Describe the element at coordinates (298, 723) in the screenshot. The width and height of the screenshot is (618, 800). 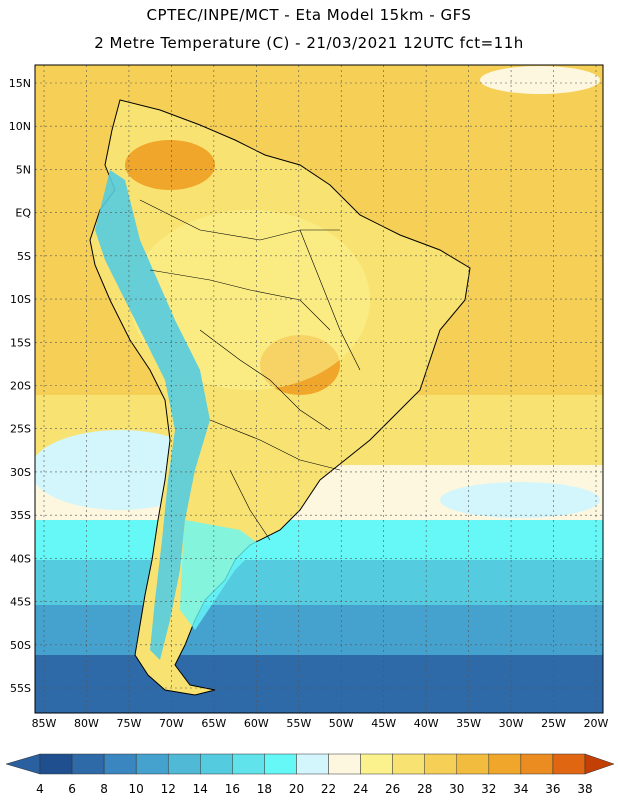
I see `lon-label: 55W` at that location.